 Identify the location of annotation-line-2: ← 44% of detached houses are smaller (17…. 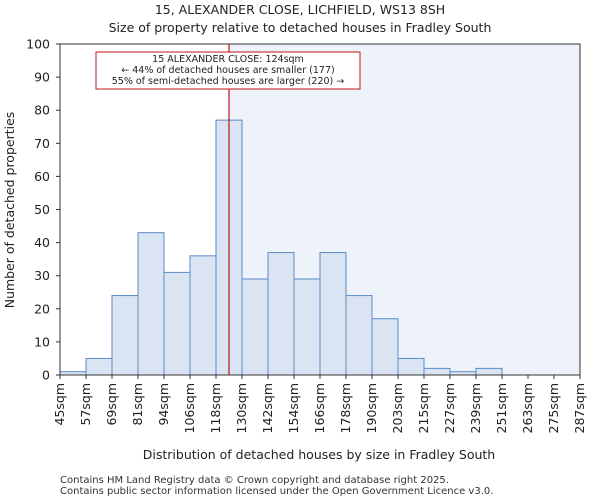
(227, 70).